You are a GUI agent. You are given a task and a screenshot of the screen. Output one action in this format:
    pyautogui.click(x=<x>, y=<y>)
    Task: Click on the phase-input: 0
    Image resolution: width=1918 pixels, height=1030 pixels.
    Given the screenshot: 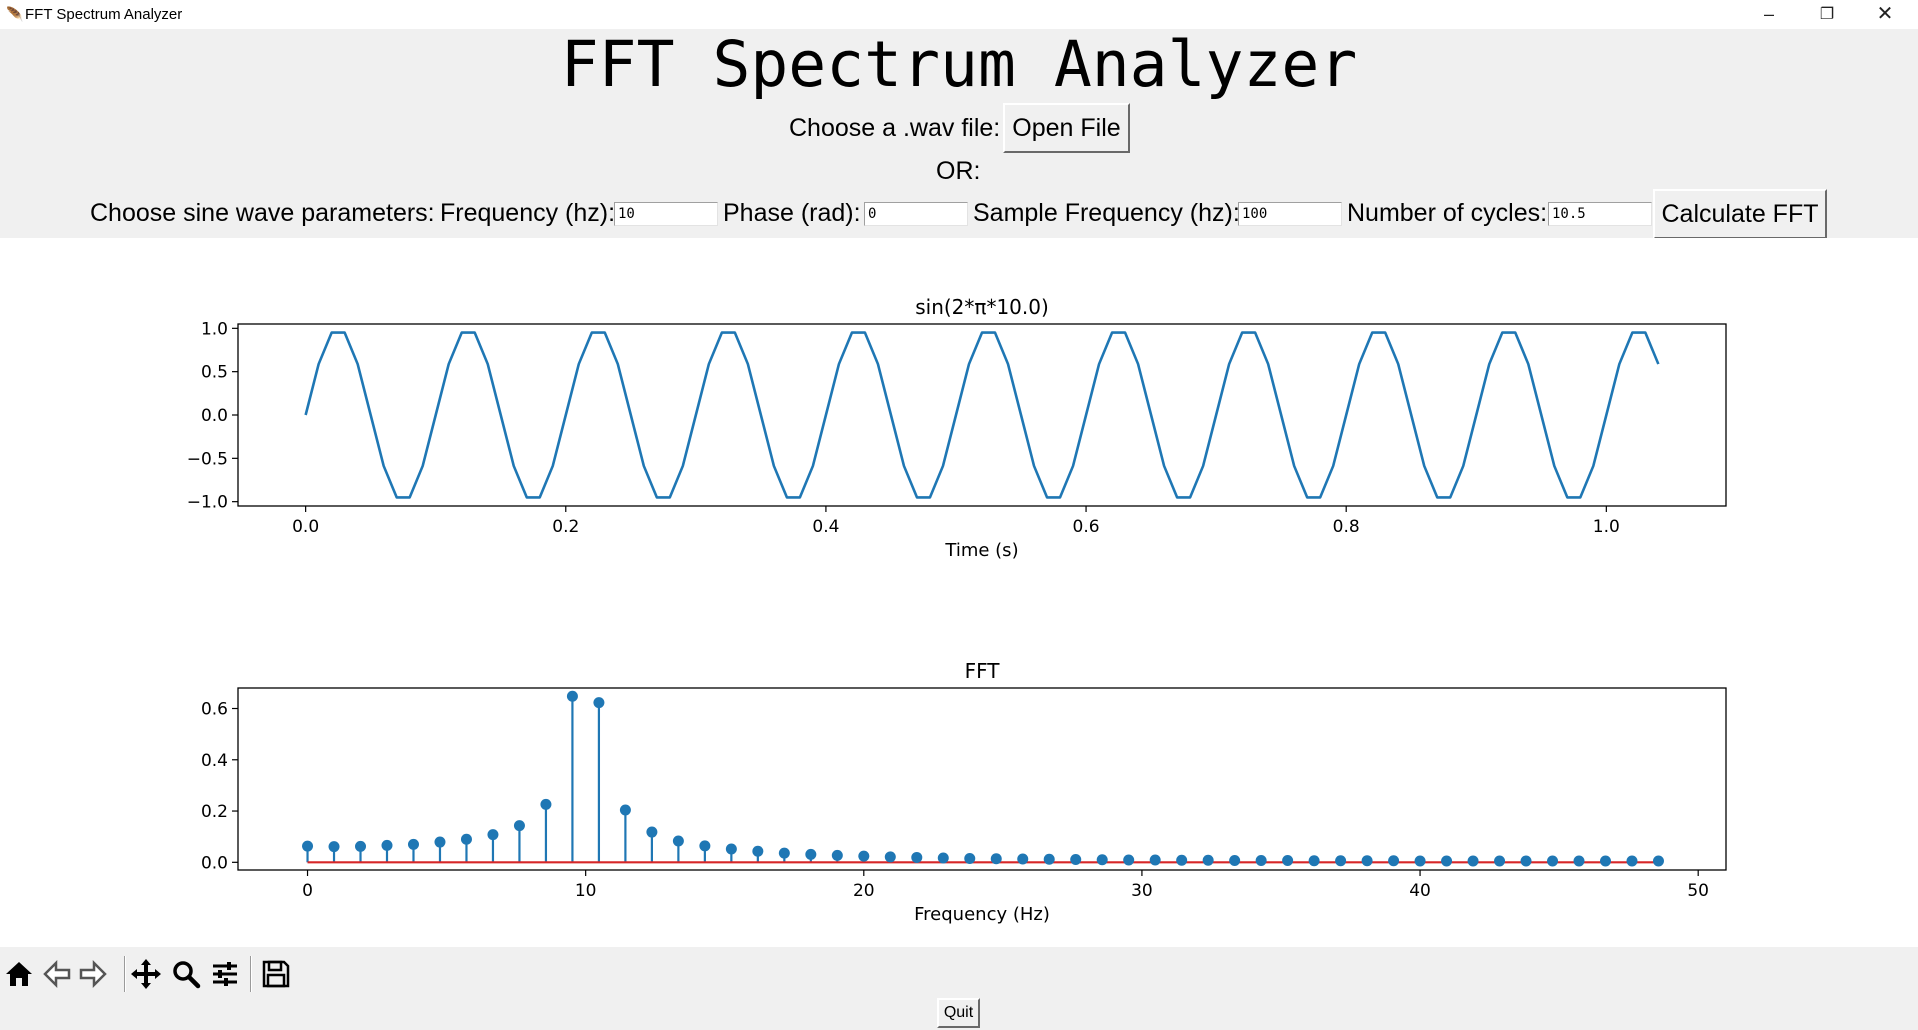 What is the action you would take?
    pyautogui.click(x=916, y=214)
    